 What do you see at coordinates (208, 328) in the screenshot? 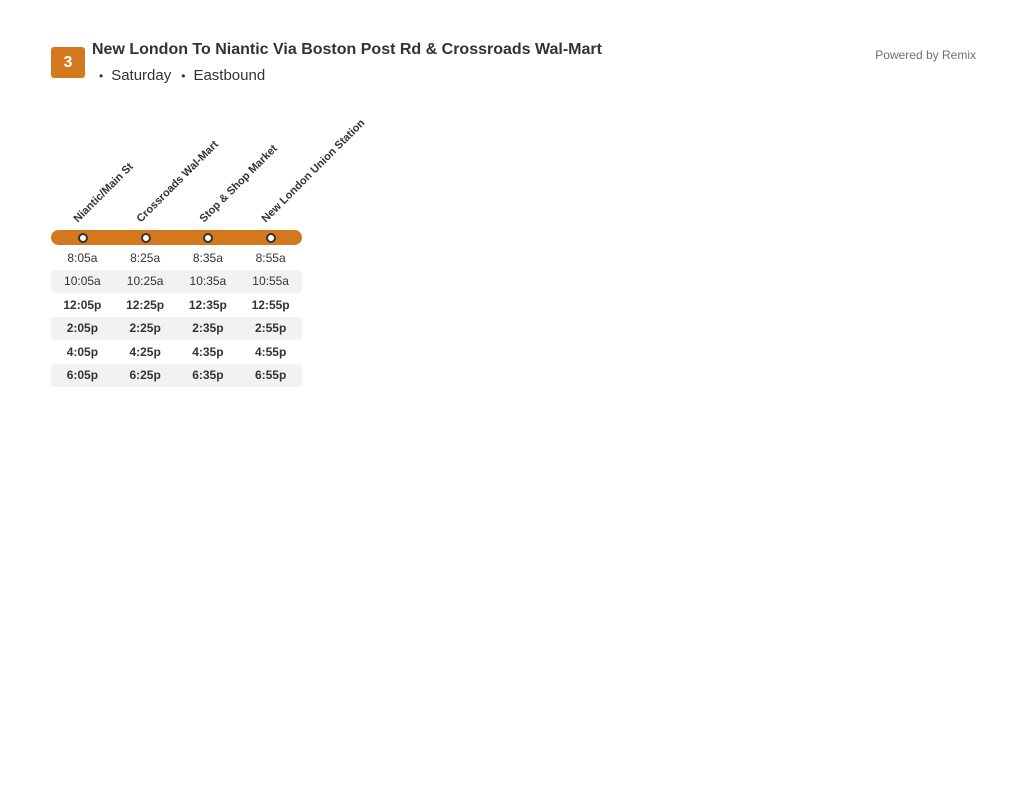
I see `trip-time: 2:35p` at bounding box center [208, 328].